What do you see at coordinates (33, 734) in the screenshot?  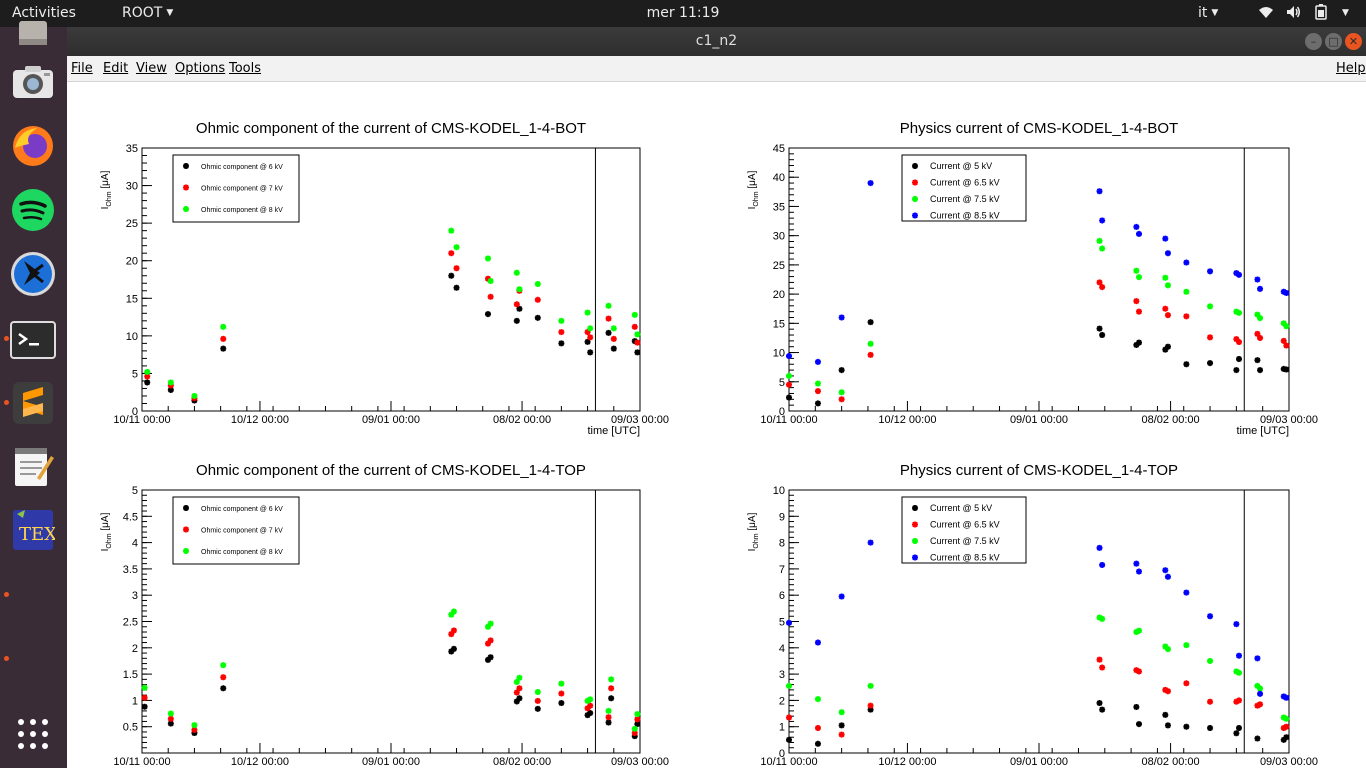 I see `show-applications-icon` at bounding box center [33, 734].